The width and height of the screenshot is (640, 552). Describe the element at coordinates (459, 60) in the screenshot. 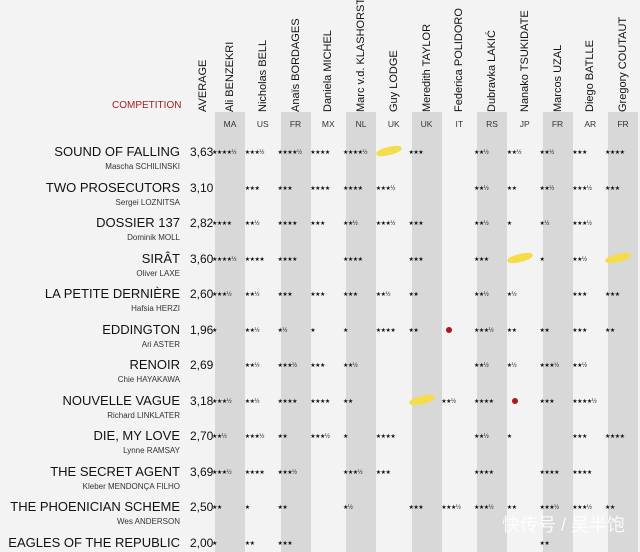

I see `critic-name: Federica POLIDORO` at that location.